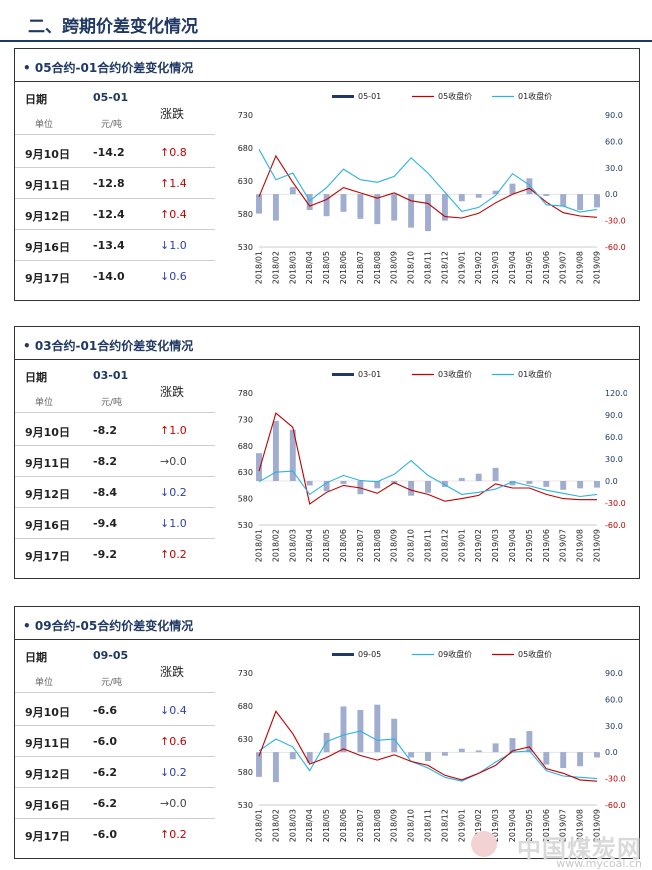 Image resolution: width=652 pixels, height=870 pixels. Describe the element at coordinates (309, 825) in the screenshot. I see `x-tick-label: 2018/04` at that location.